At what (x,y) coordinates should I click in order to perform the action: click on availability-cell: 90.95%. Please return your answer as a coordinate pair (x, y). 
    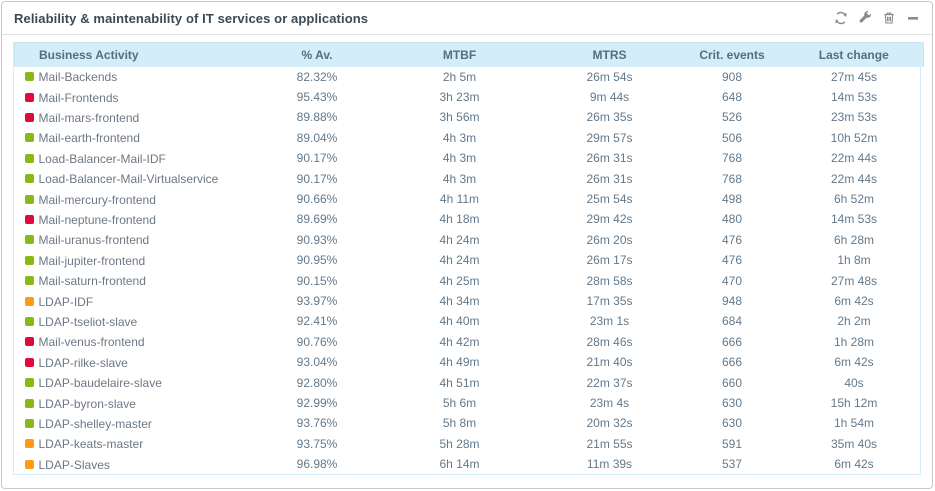
    Looking at the image, I should click on (317, 260).